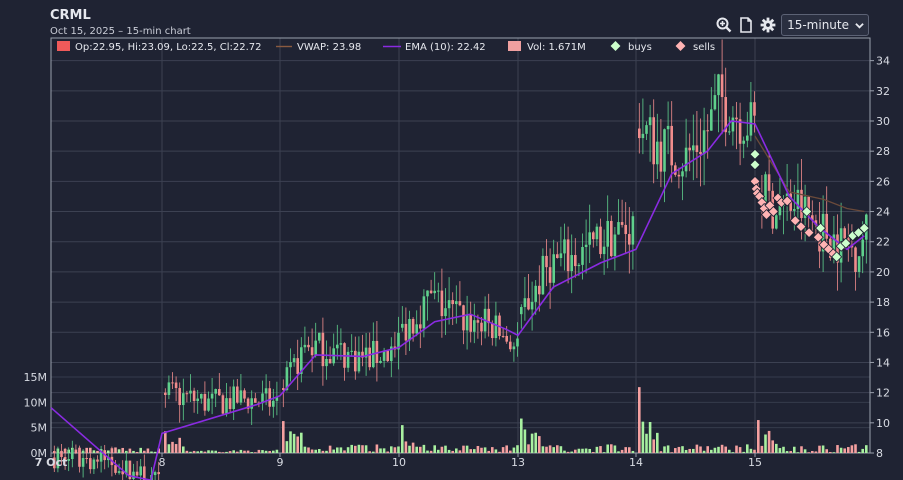 The image size is (903, 480). Describe the element at coordinates (514, 46) in the screenshot. I see `legend-vol-swatch` at that location.